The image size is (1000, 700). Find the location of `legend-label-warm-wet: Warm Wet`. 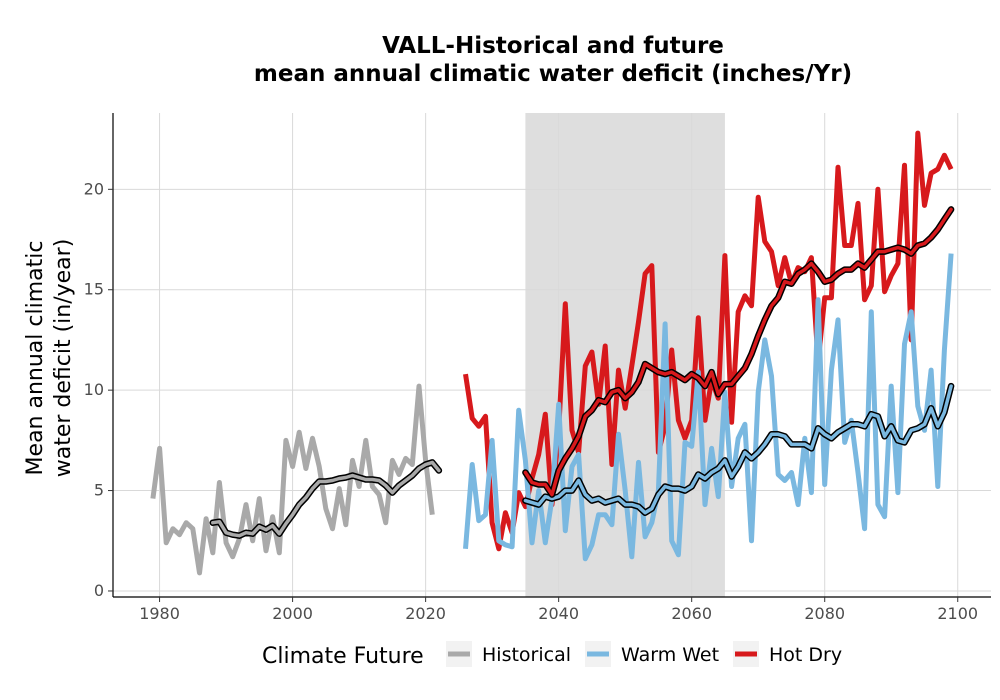

legend-label-warm-wet: Warm Wet is located at coordinates (670, 655).